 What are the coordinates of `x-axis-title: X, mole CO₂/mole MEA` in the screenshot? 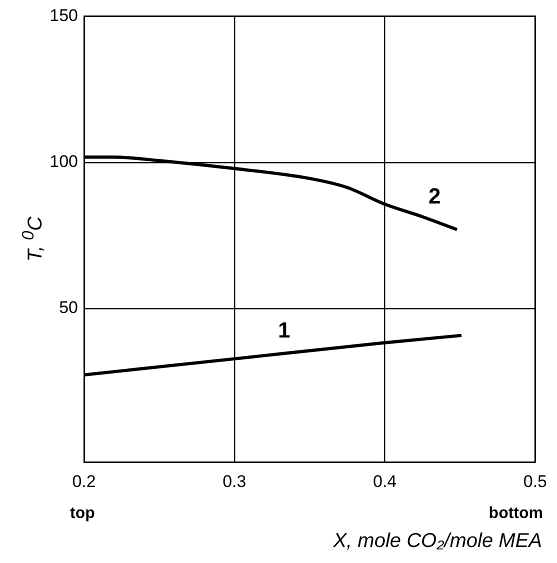 It's located at (437, 541).